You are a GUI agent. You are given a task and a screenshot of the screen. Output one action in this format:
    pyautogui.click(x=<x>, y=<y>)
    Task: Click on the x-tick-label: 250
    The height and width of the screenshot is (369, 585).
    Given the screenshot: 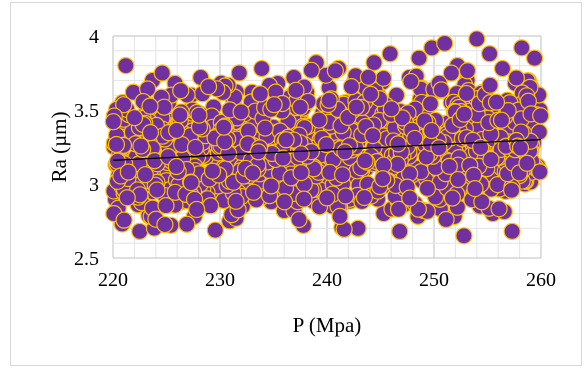 What is the action you would take?
    pyautogui.click(x=434, y=280)
    